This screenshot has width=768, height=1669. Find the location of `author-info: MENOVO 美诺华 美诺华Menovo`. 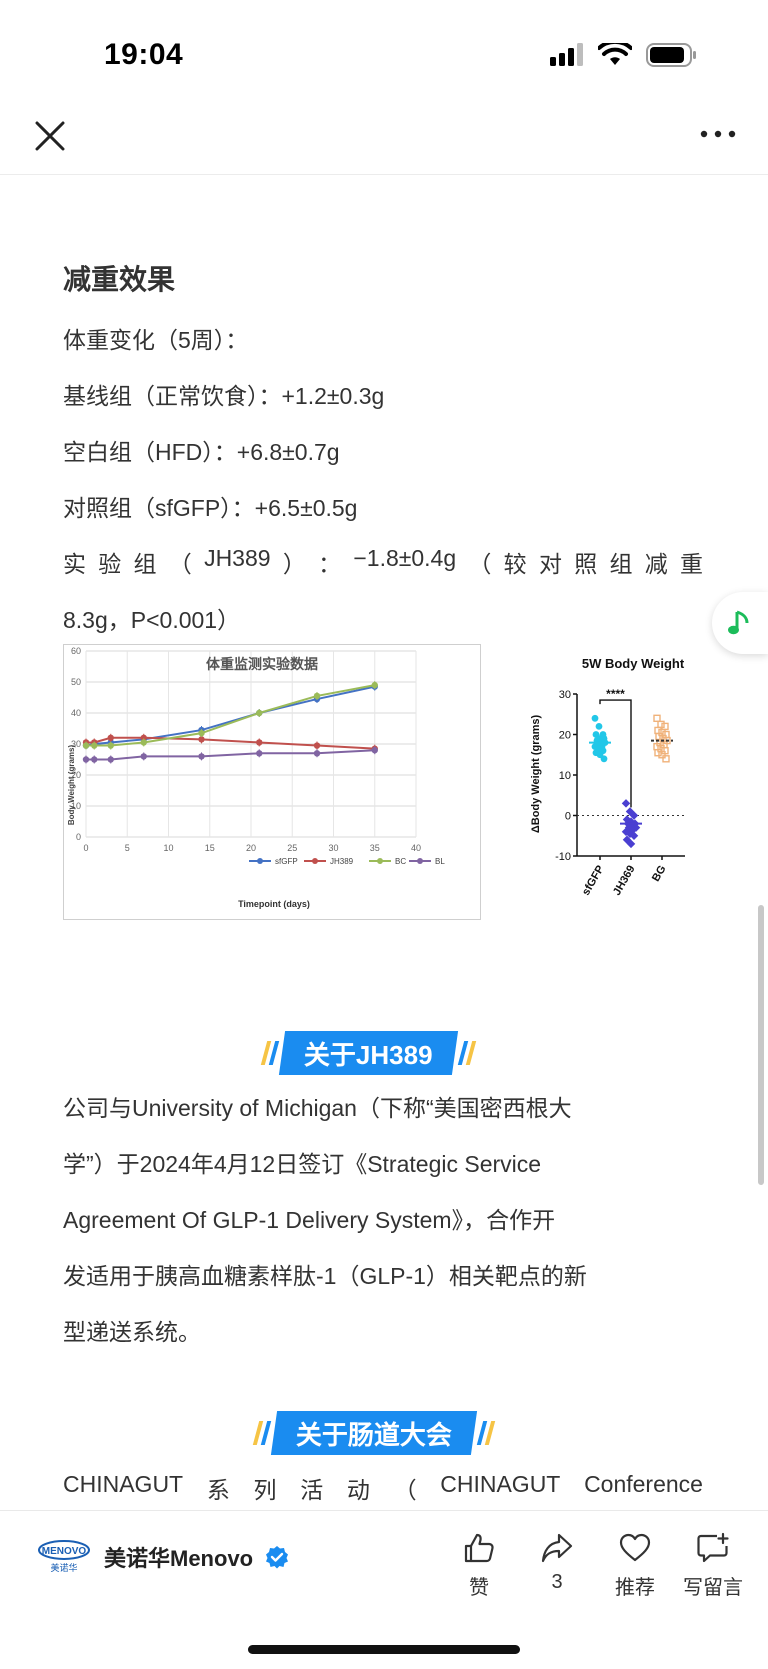

author-info: MENOVO 美诺华 美诺华Menovo is located at coordinates (162, 1557).